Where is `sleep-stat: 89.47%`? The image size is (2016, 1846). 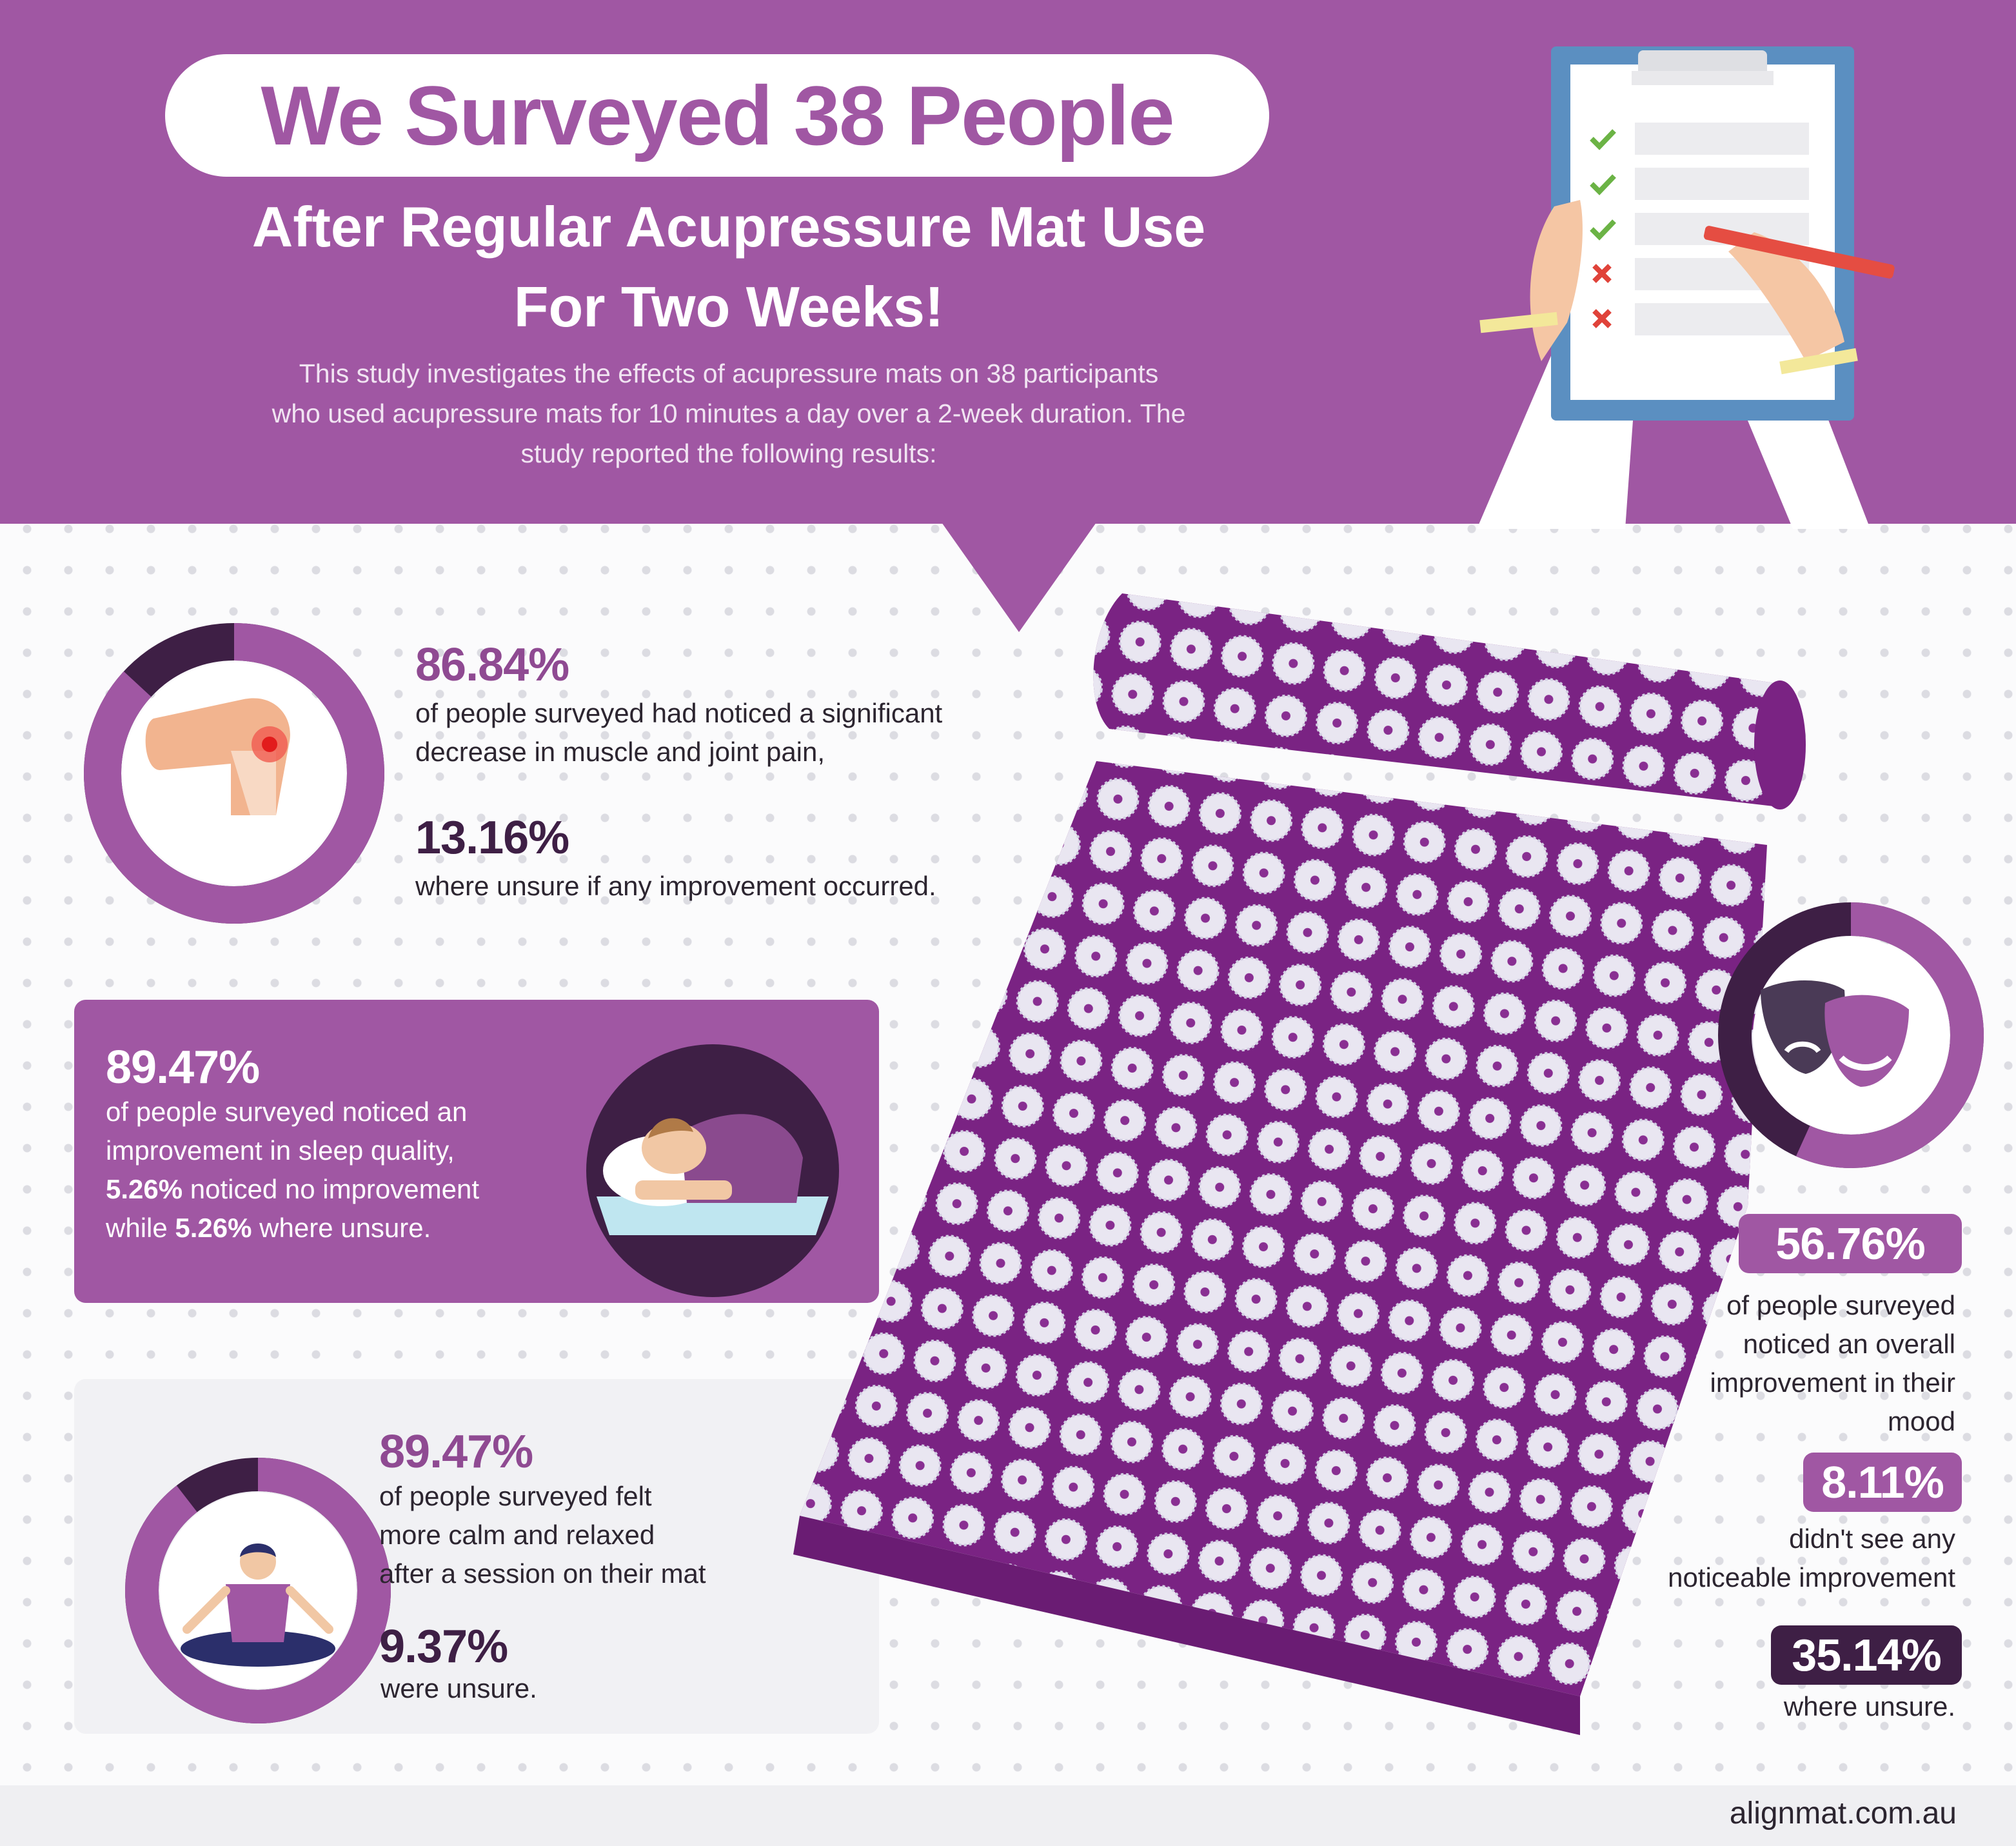
sleep-stat: 89.47% is located at coordinates (183, 1067).